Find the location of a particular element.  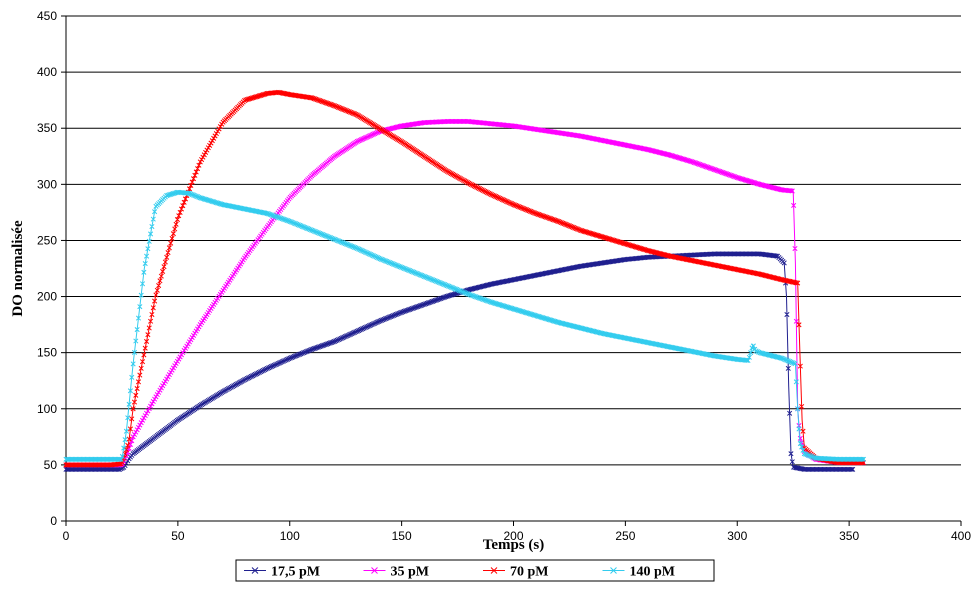

legend-item: 70 pM is located at coordinates (516, 572).